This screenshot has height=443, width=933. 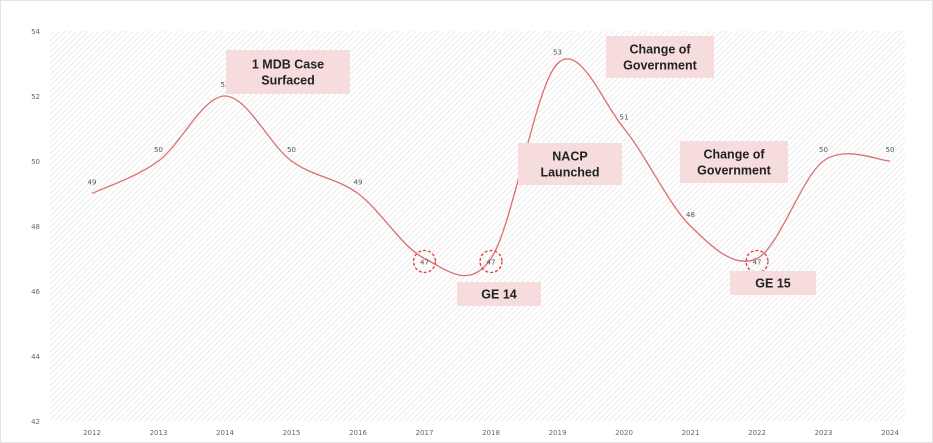 What do you see at coordinates (624, 433) in the screenshot?
I see `x-tick-label: 2020` at bounding box center [624, 433].